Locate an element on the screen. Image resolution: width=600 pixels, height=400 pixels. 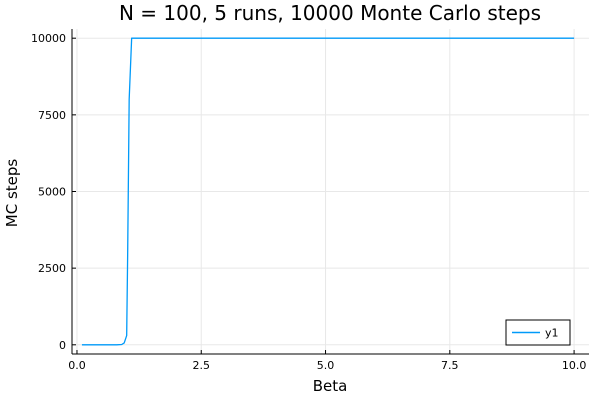
y-tick-label-2: 5000 is located at coordinates (52, 192).